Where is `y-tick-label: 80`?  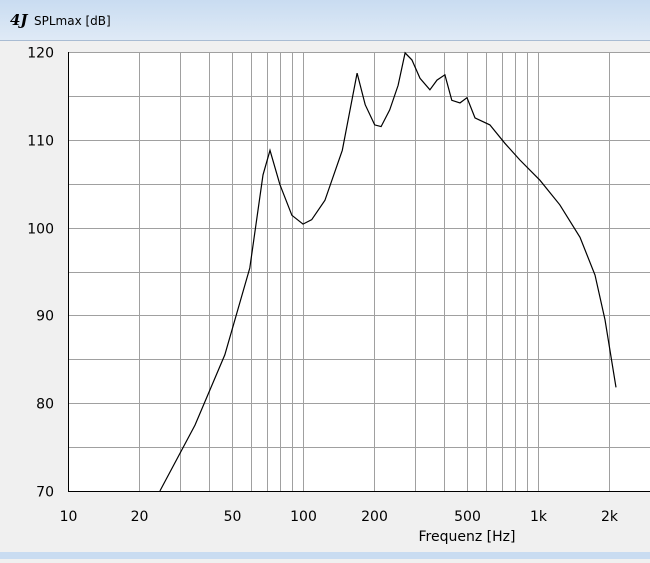
y-tick-label: 80 is located at coordinates (45, 405).